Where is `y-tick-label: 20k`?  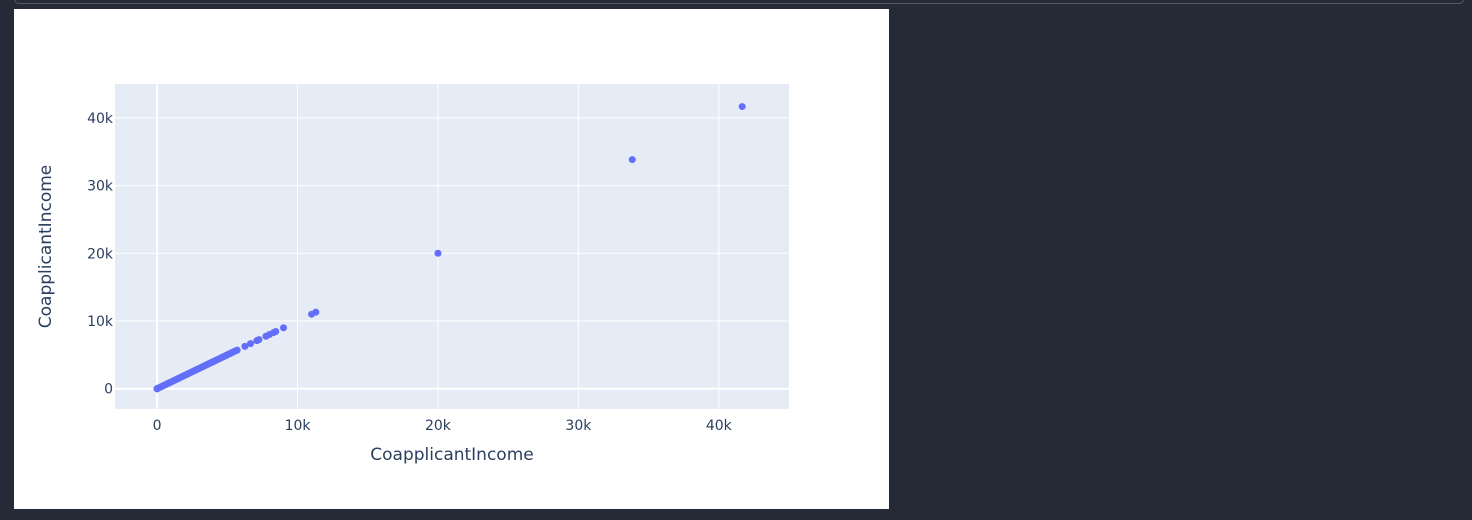
y-tick-label: 20k is located at coordinates (100, 254).